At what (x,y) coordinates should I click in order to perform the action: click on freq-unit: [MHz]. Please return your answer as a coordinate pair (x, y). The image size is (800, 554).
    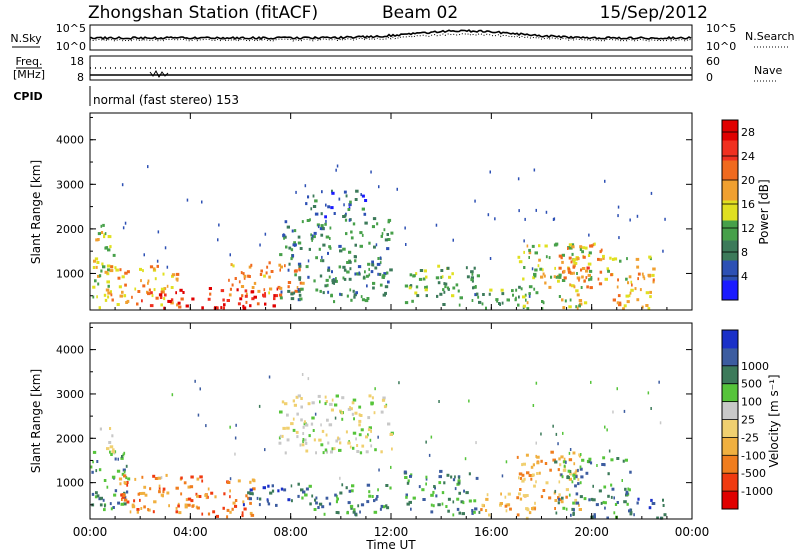
    Looking at the image, I should click on (29, 74).